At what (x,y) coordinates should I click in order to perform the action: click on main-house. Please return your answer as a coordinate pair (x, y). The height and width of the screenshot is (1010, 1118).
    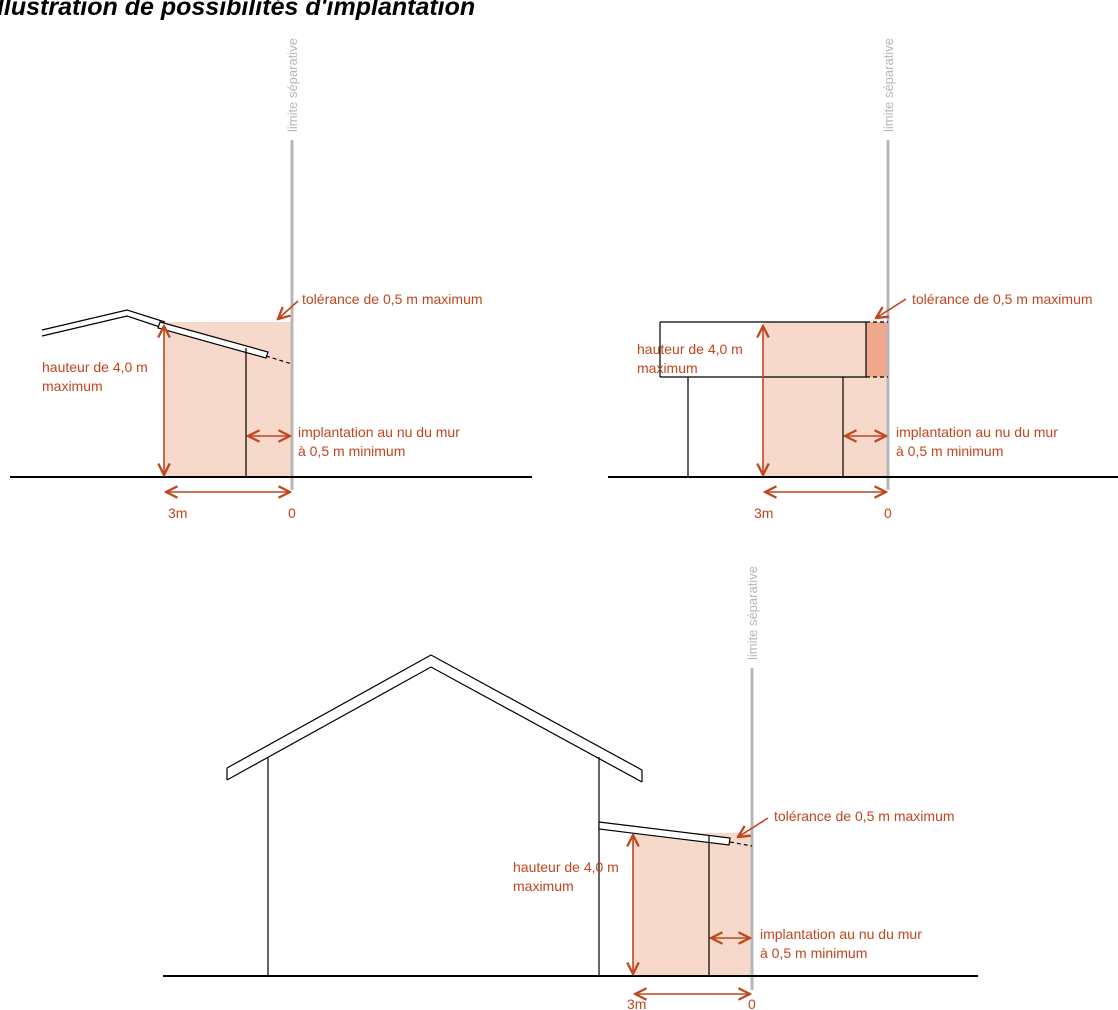
    Looking at the image, I should click on (434, 815).